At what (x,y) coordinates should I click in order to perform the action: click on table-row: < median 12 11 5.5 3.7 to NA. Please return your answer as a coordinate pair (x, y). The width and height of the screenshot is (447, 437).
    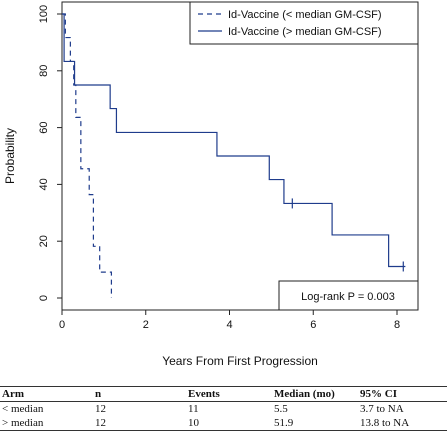
    Looking at the image, I should click on (223, 409).